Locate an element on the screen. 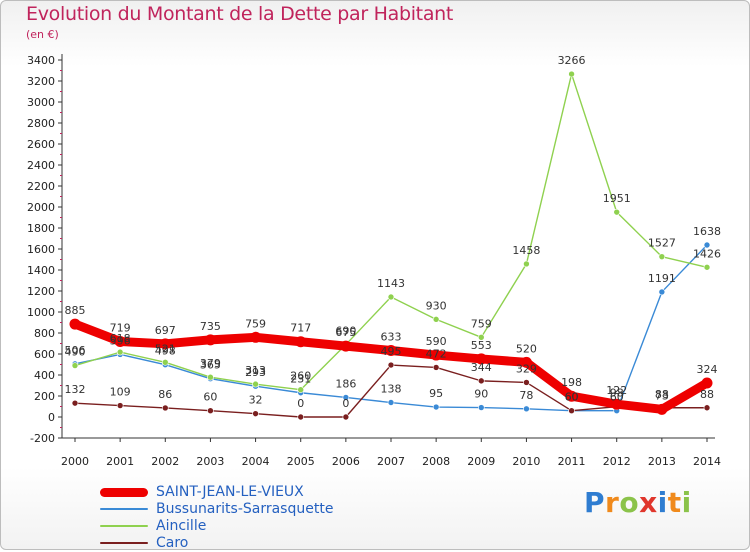  data-label: 379 is located at coordinates (210, 363).